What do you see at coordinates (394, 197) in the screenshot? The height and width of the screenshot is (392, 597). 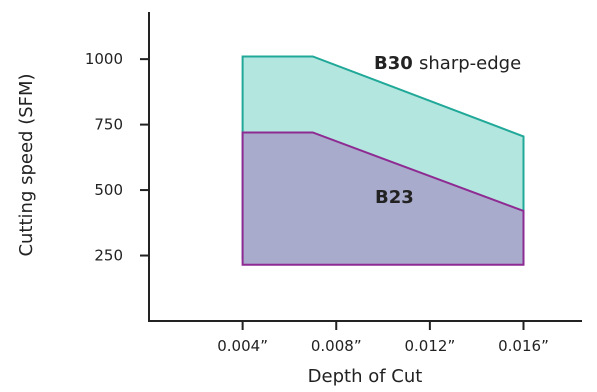 I see `series-label-b23-name: B23` at bounding box center [394, 197].